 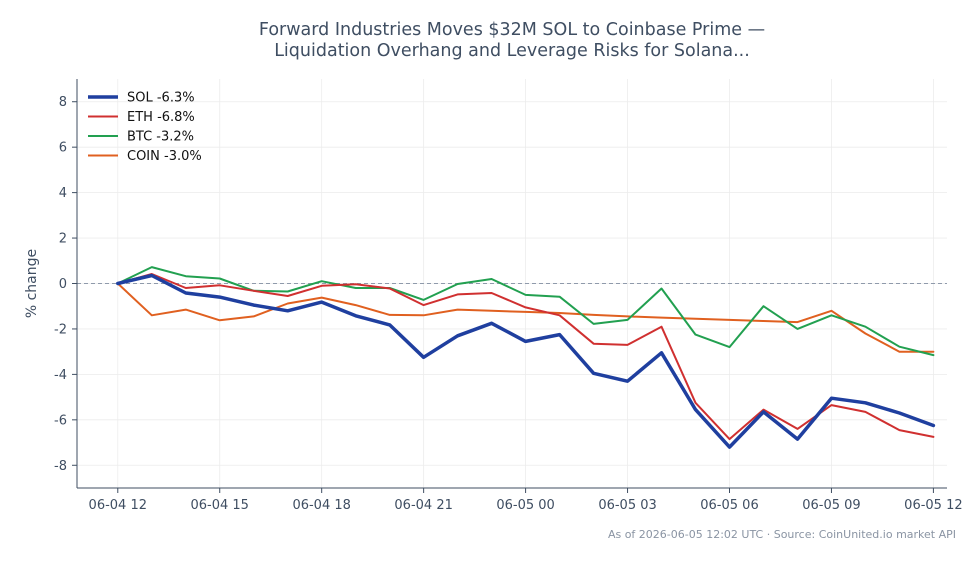 What do you see at coordinates (63, 239) in the screenshot?
I see `y-tick-label: 2` at bounding box center [63, 239].